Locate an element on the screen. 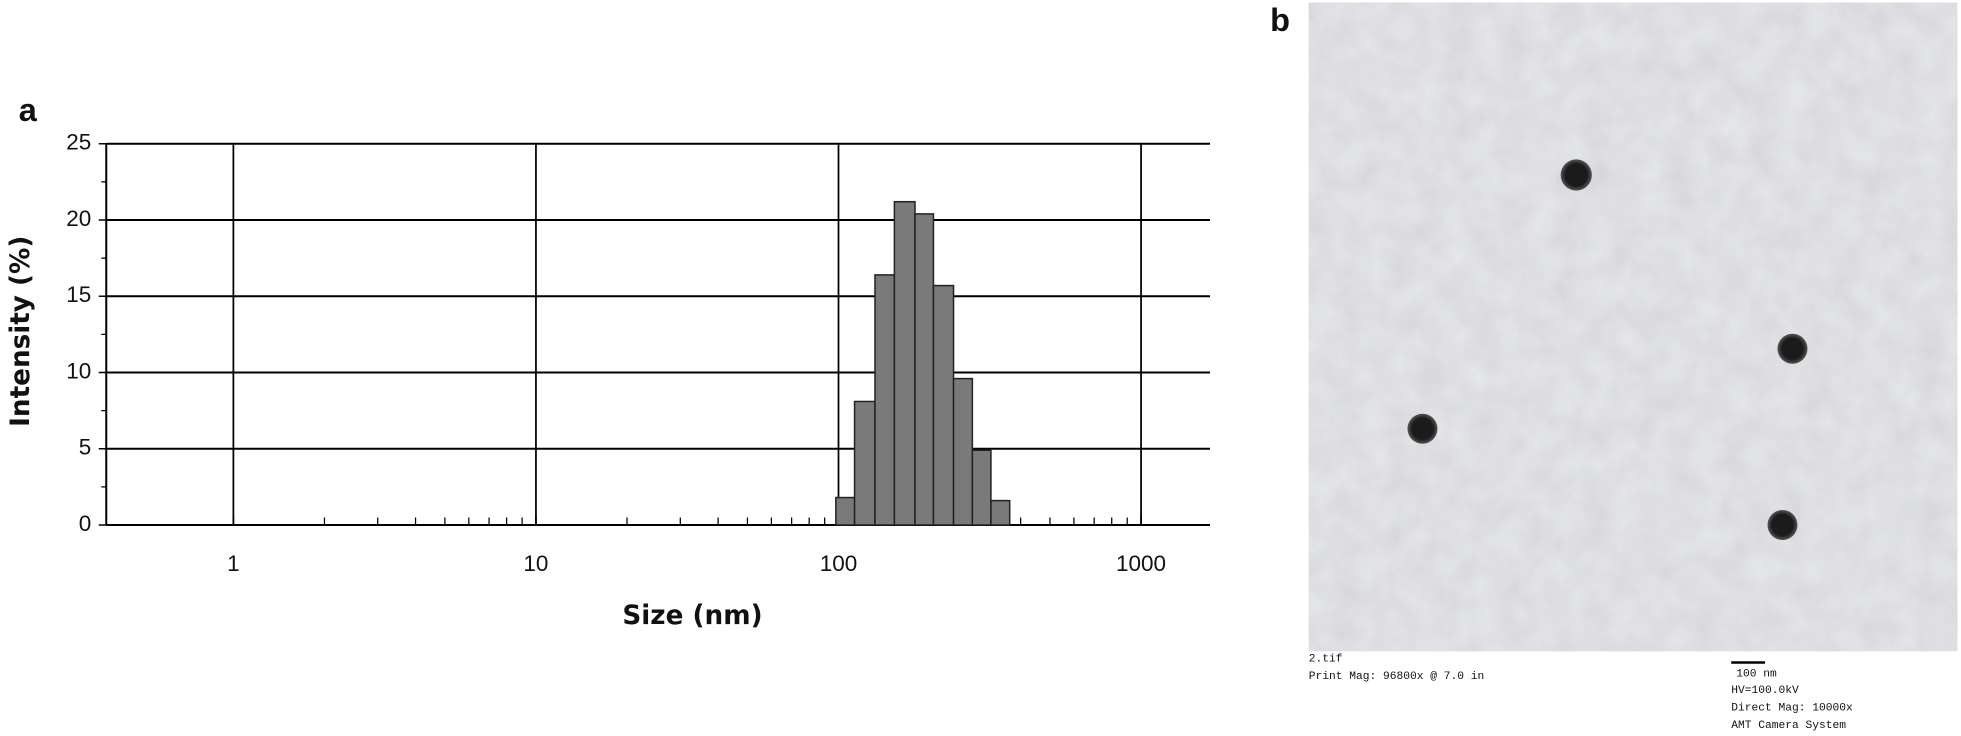 The image size is (1961, 736). y-tick-label: 20 is located at coordinates (78, 218).